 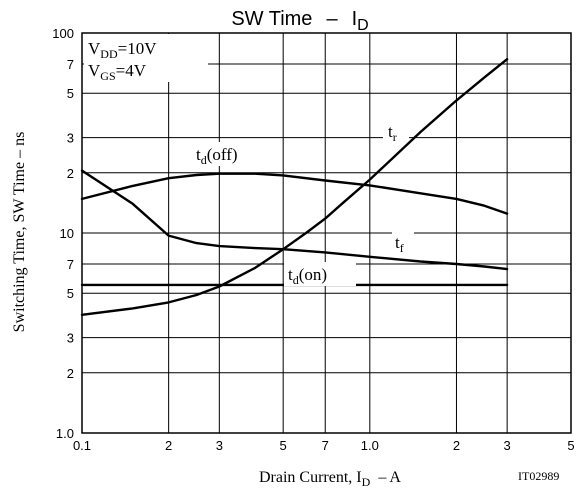 What do you see at coordinates (399, 244) in the screenshot?
I see `svg-text: tf` at bounding box center [399, 244].